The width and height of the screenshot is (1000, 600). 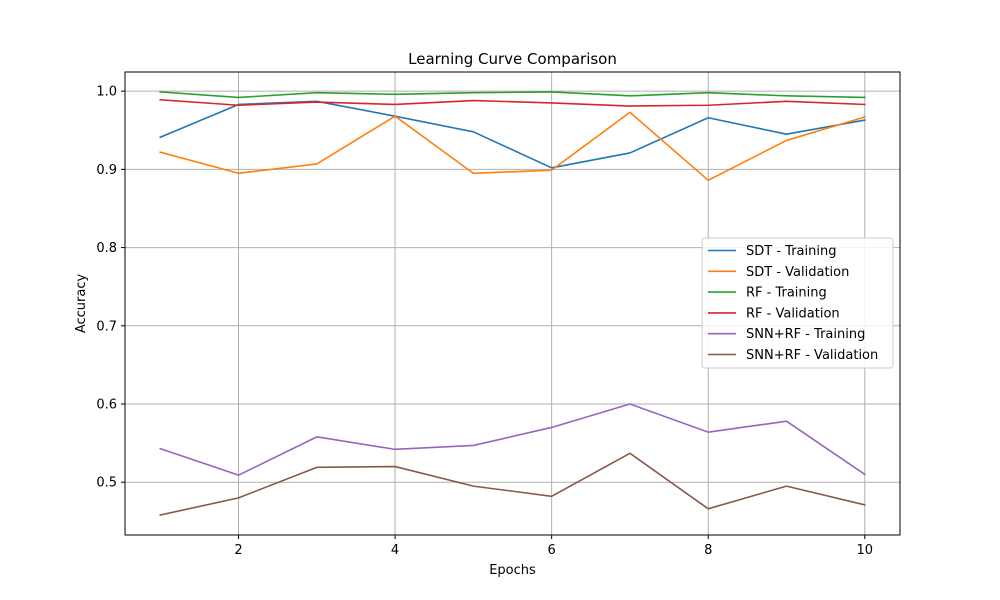 What do you see at coordinates (106, 404) in the screenshot?
I see `y-tick-label: 0.6` at bounding box center [106, 404].